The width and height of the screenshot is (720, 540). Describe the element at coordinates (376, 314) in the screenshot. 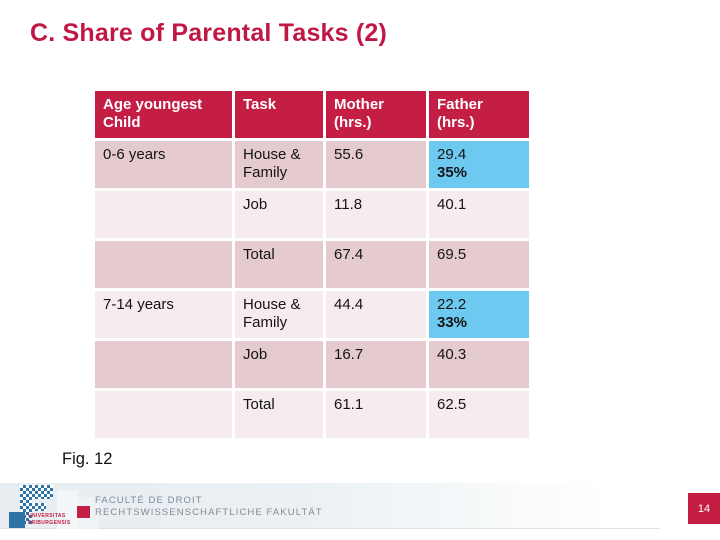

I see `table-cell-mother: 44.4` at that location.